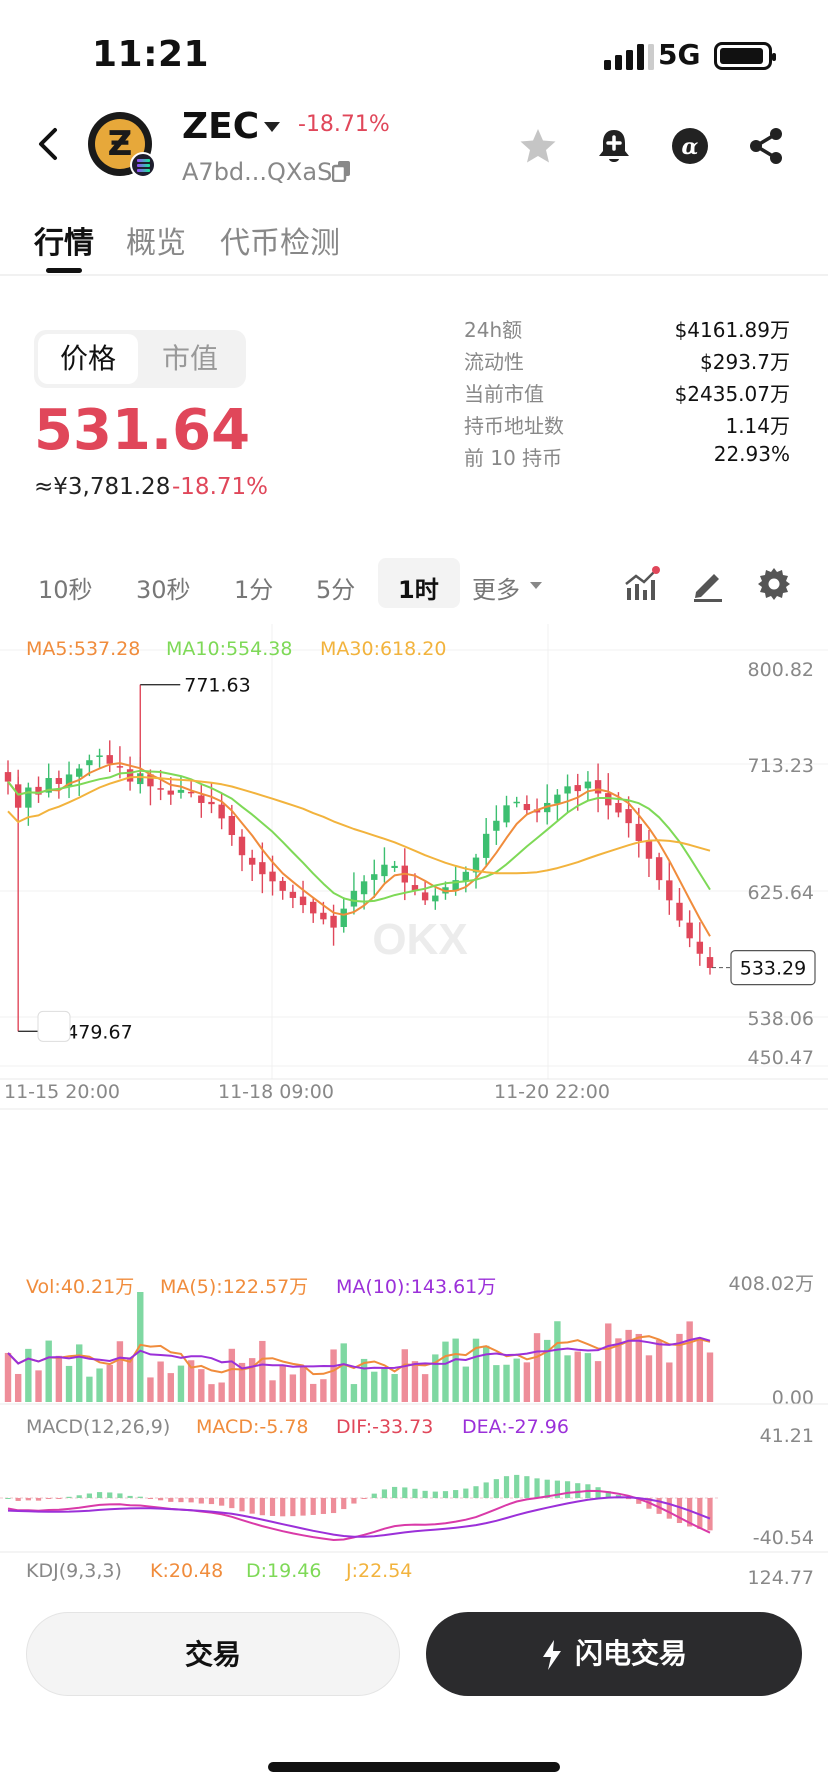 The image size is (828, 1792). What do you see at coordinates (513, 458) in the screenshot?
I see `stat-label-top10: 前 10 持币` at bounding box center [513, 458].